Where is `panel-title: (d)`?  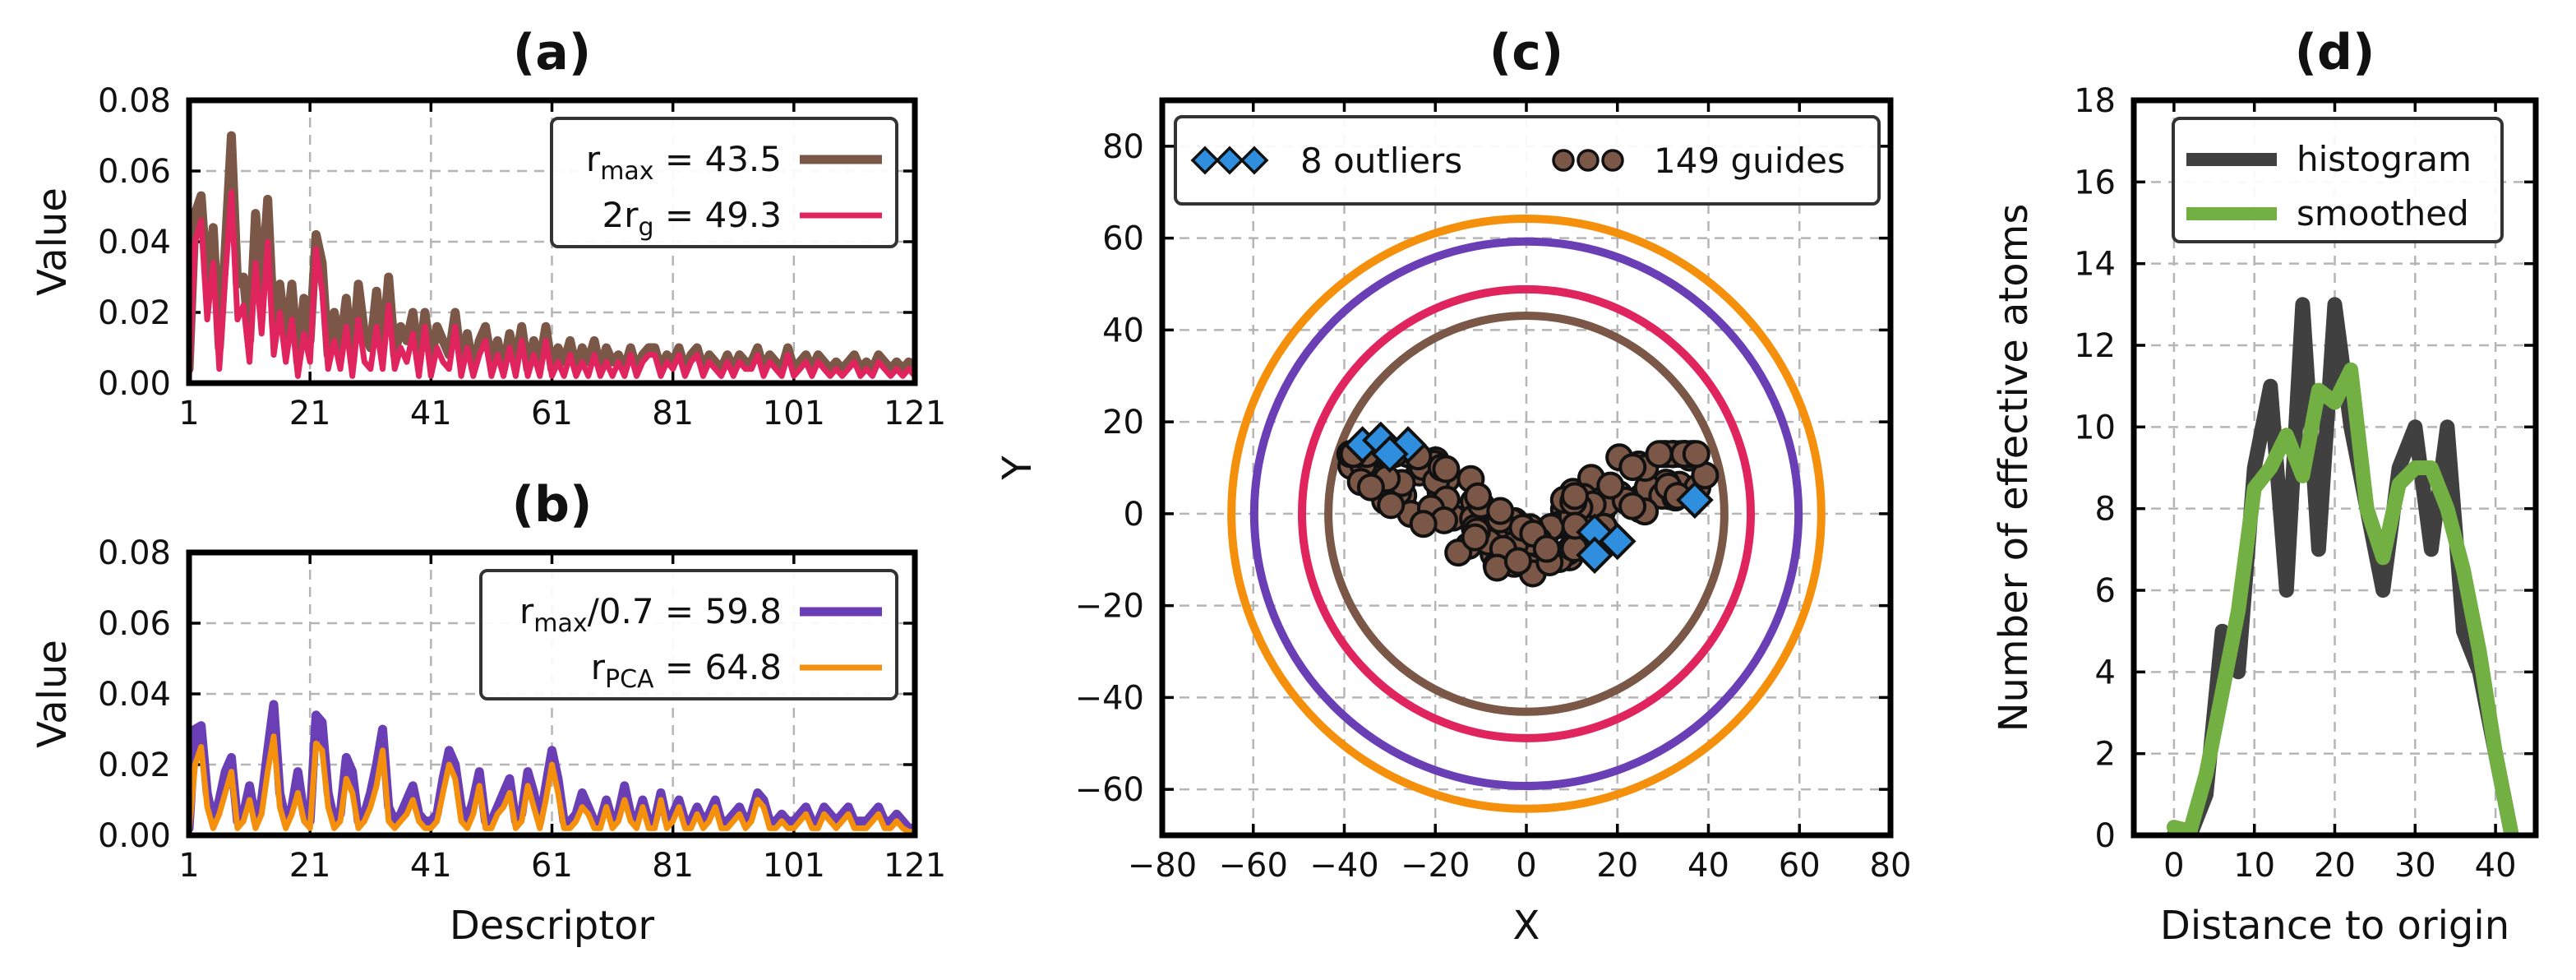
panel-title: (d) is located at coordinates (2335, 52).